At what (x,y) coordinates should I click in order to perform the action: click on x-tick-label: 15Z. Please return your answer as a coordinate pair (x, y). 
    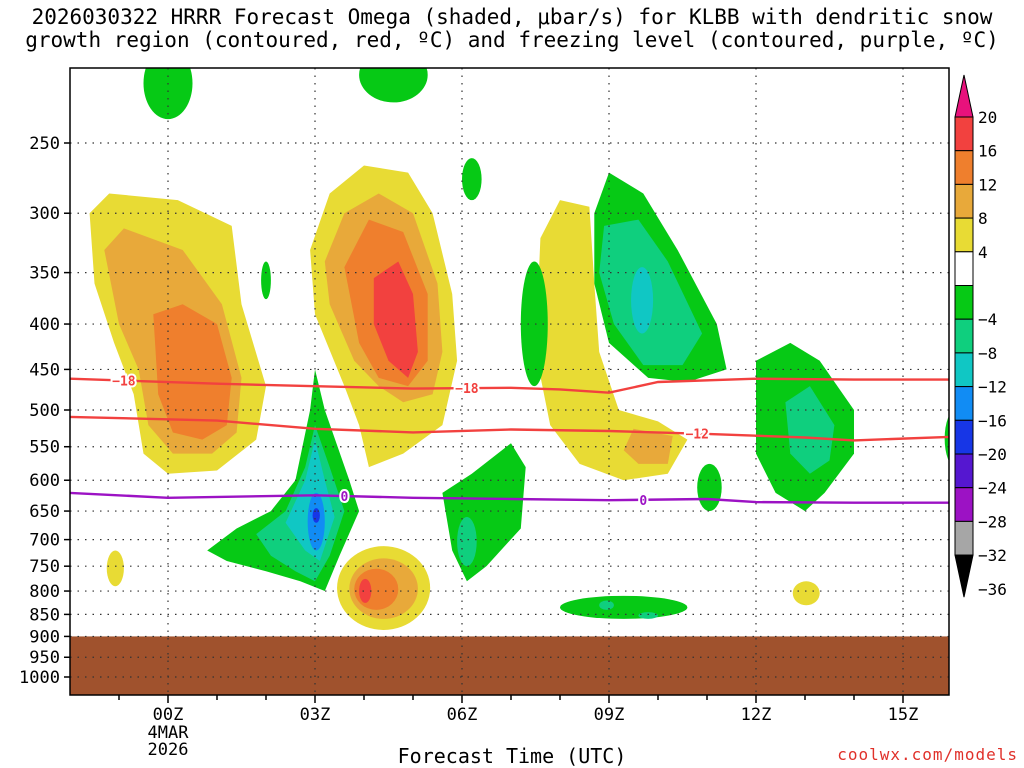
    Looking at the image, I should click on (903, 715).